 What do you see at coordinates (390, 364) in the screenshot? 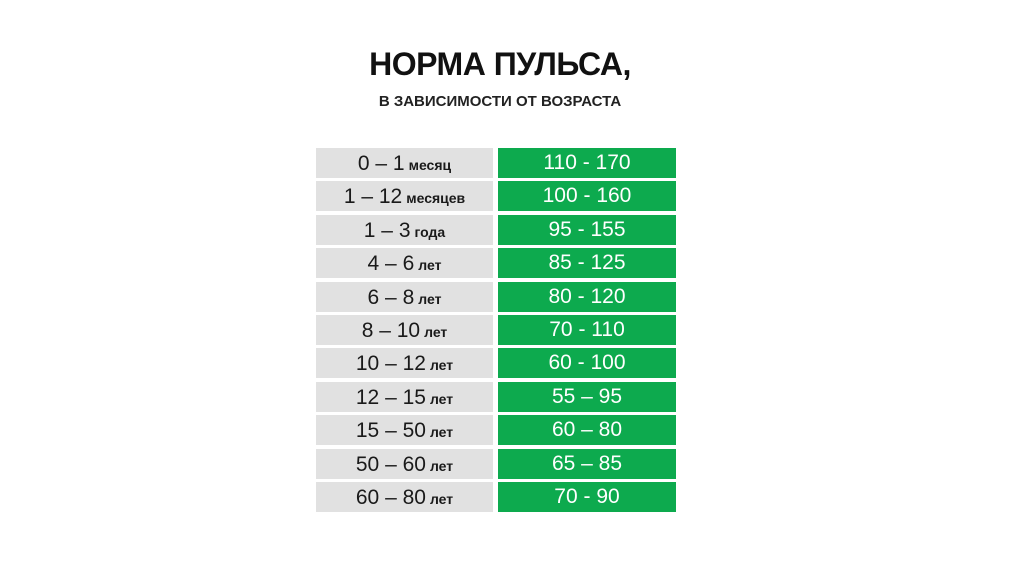
I see `age-range: 10 – 12` at bounding box center [390, 364].